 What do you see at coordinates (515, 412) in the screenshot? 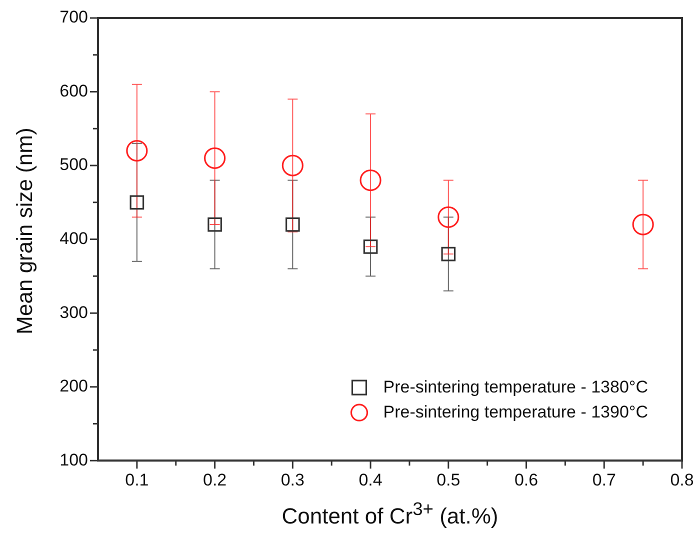
I see `legend-label: Pre-sintering temperature - 1390°C` at bounding box center [515, 412].